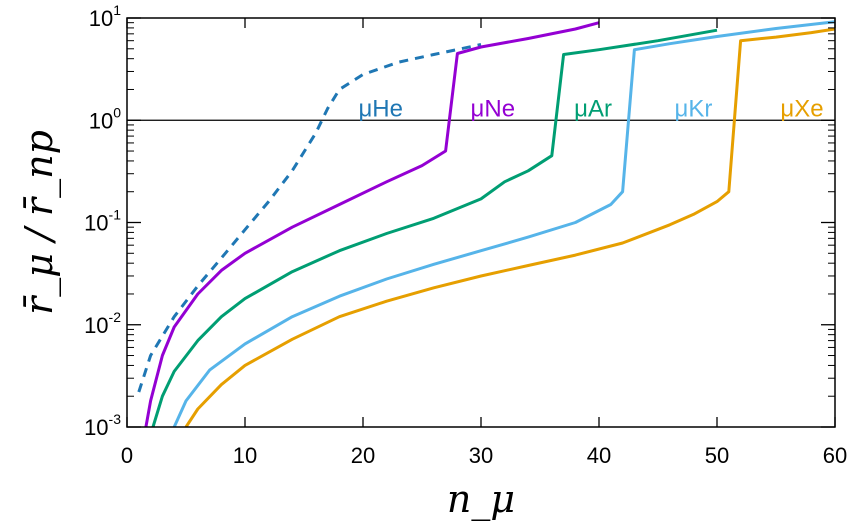 The image size is (850, 527). Describe the element at coordinates (127, 455) in the screenshot. I see `x-tick-label: 0` at that location.